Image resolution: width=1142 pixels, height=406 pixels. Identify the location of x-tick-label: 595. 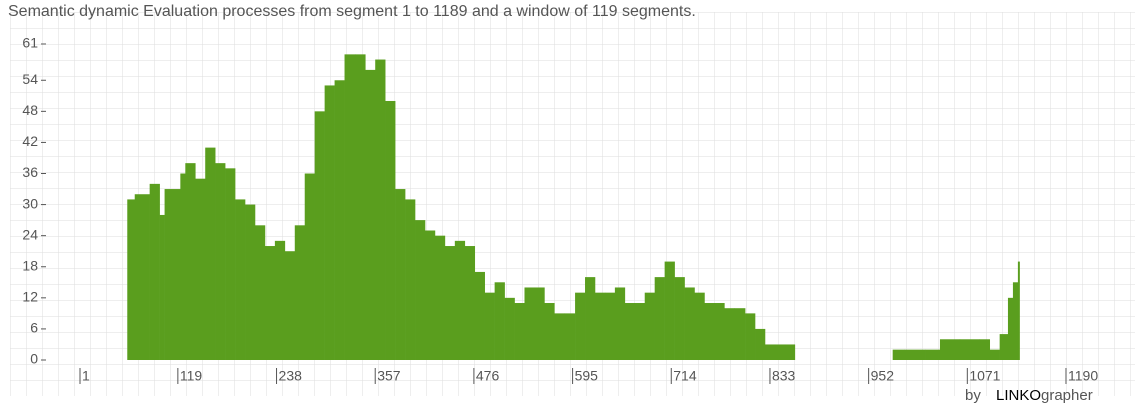
(587, 376).